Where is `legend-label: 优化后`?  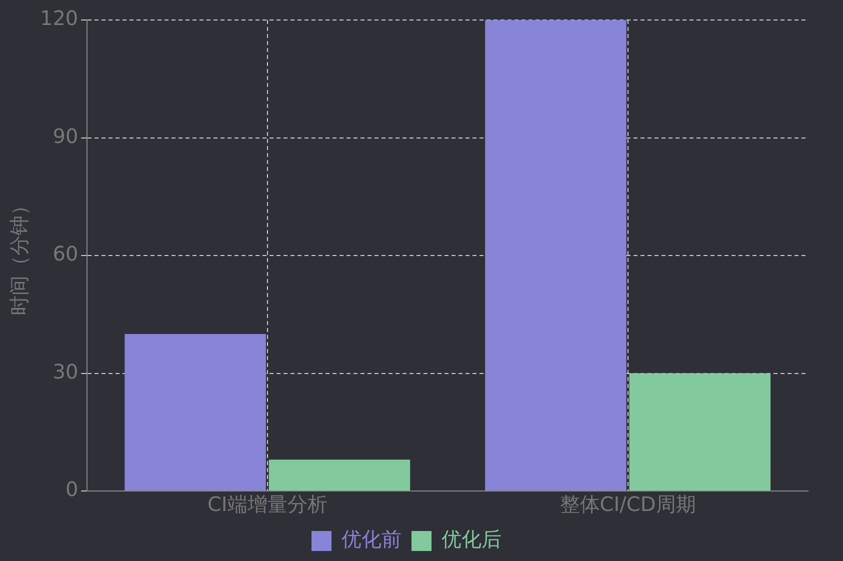 legend-label: 优化后 is located at coordinates (472, 539).